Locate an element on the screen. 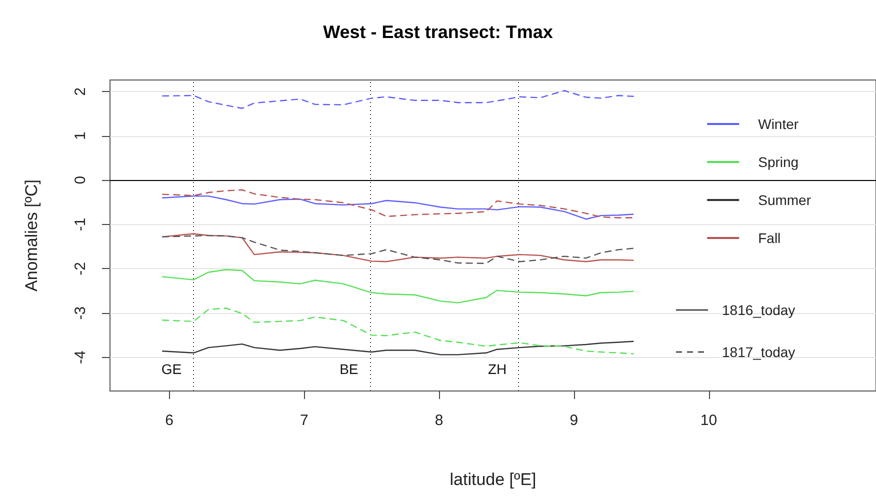  x-tick-label: 8 is located at coordinates (439, 420).